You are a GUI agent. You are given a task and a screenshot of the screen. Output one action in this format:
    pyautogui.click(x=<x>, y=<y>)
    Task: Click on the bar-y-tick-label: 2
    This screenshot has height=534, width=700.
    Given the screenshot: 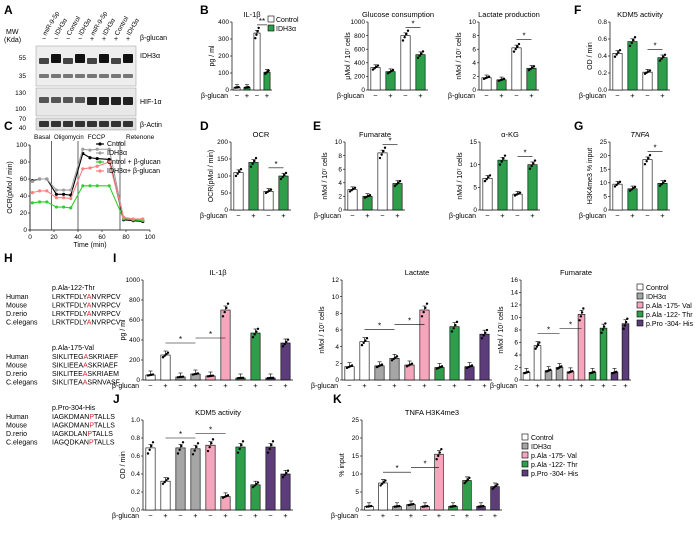 What is the action you would take?
    pyautogui.click(x=337, y=364)
    